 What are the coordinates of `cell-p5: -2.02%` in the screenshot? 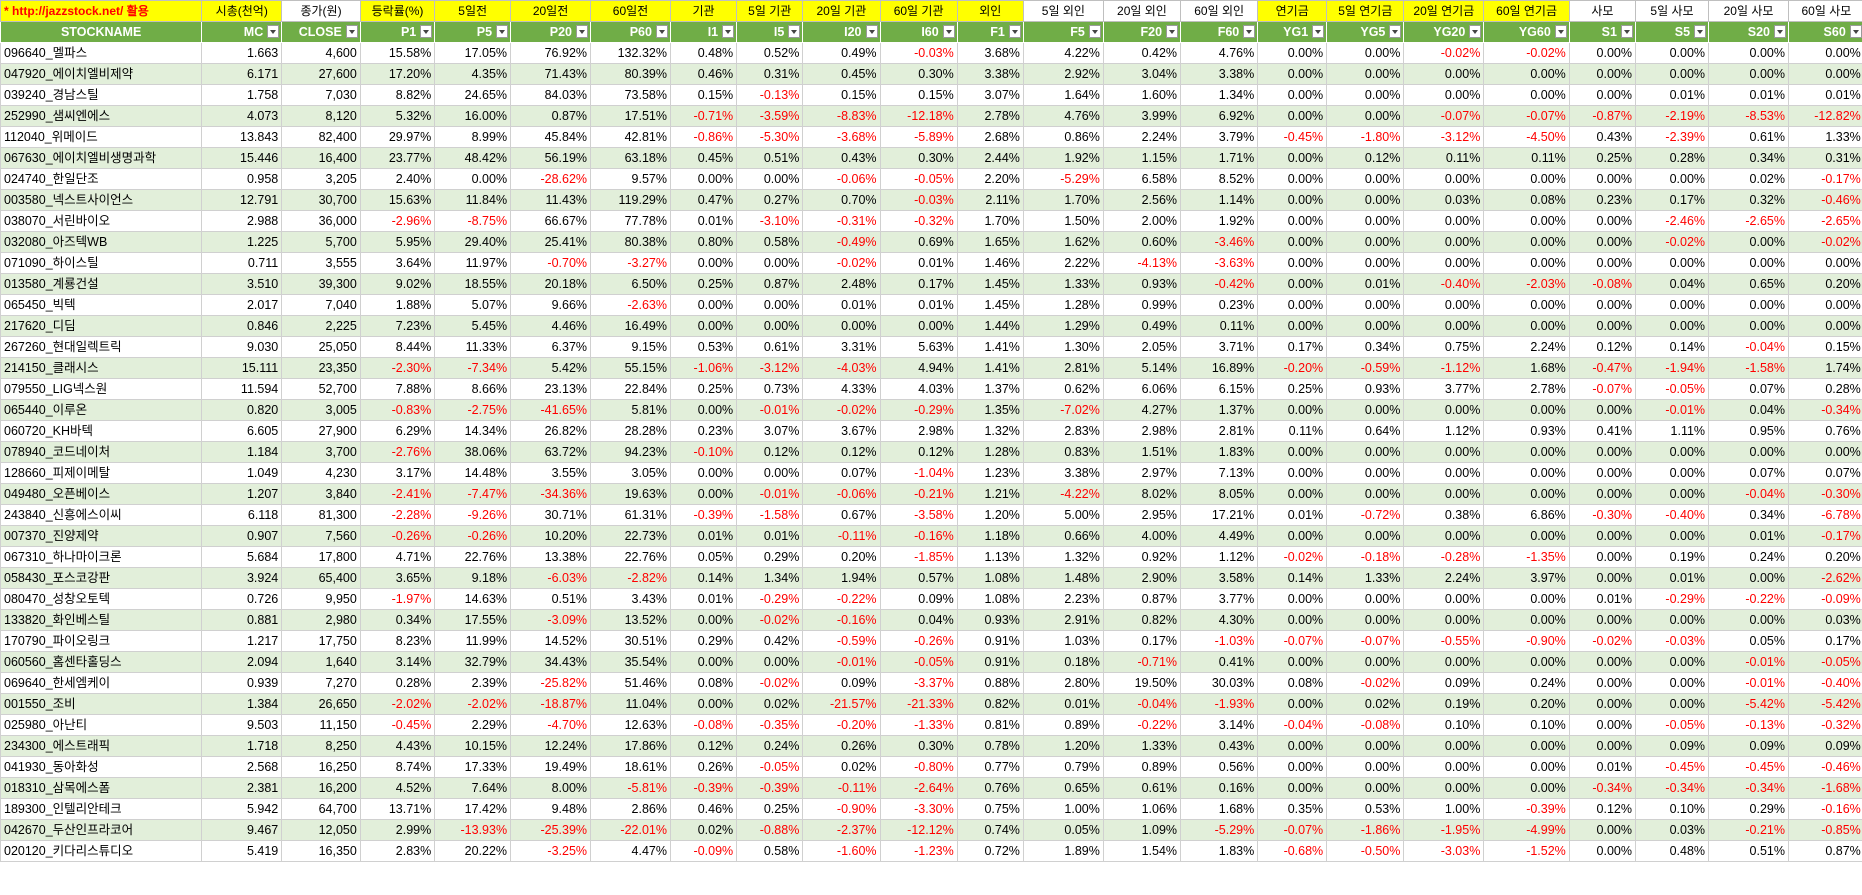 It's located at (473, 704).